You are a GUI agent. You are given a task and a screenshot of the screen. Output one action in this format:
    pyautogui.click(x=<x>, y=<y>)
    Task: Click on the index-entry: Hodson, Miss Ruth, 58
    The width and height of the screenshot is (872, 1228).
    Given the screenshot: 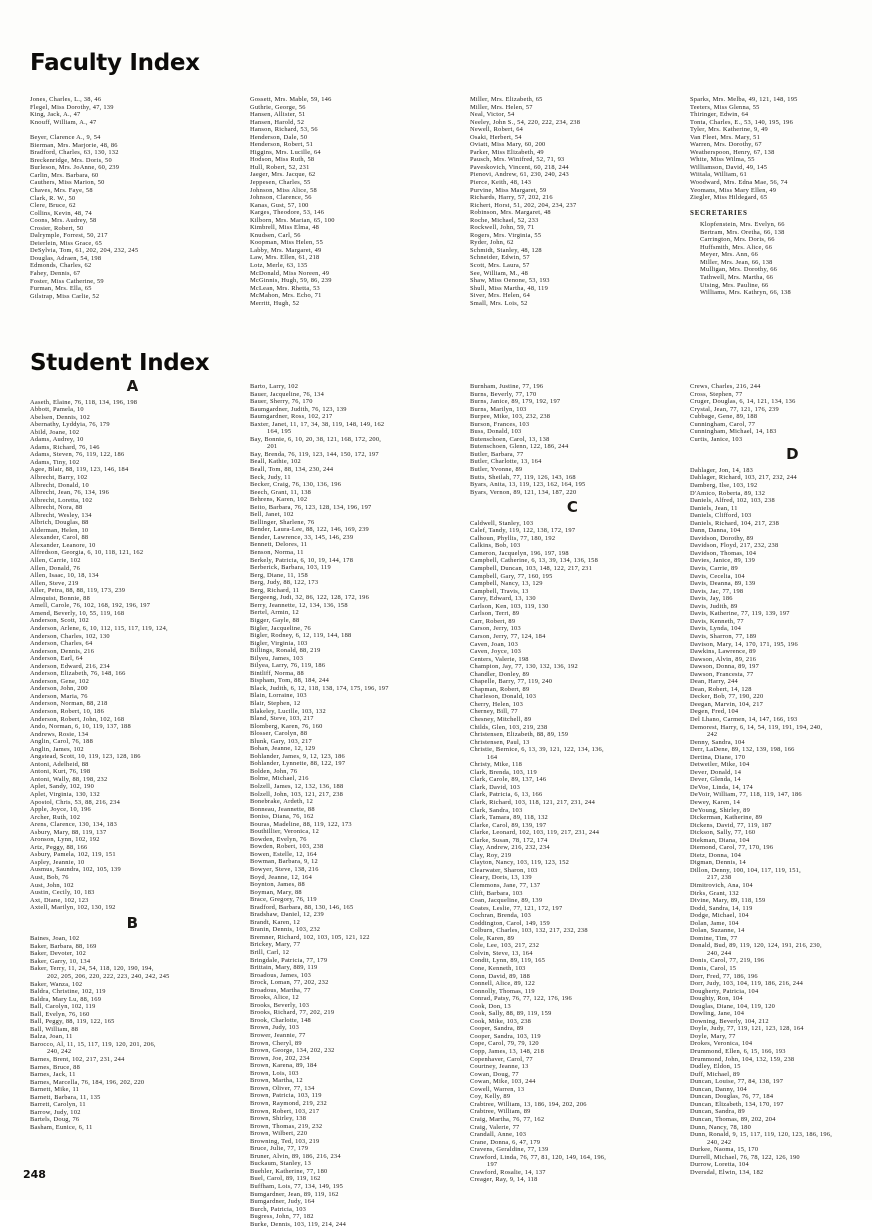 What is the action you would take?
    pyautogui.click(x=282, y=160)
    